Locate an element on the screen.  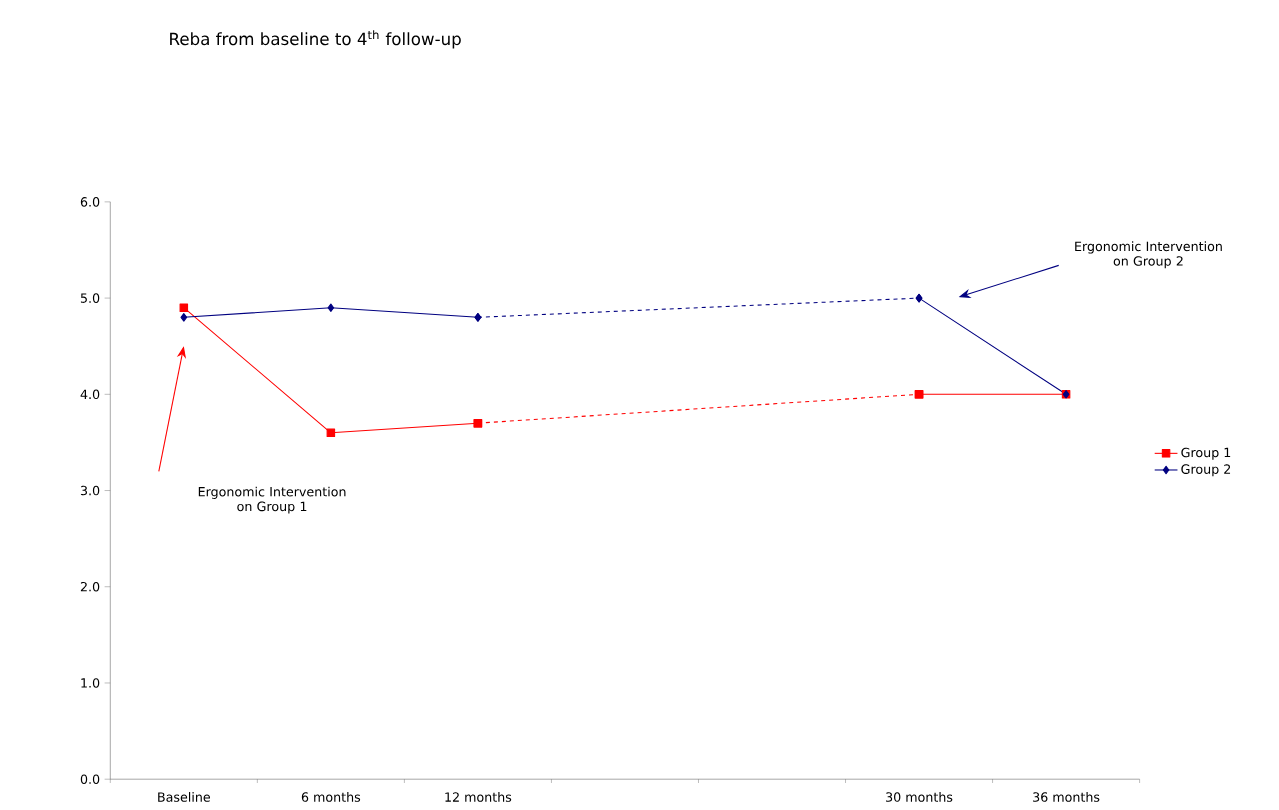
y-tick-label: 4.0 is located at coordinates (90, 394).